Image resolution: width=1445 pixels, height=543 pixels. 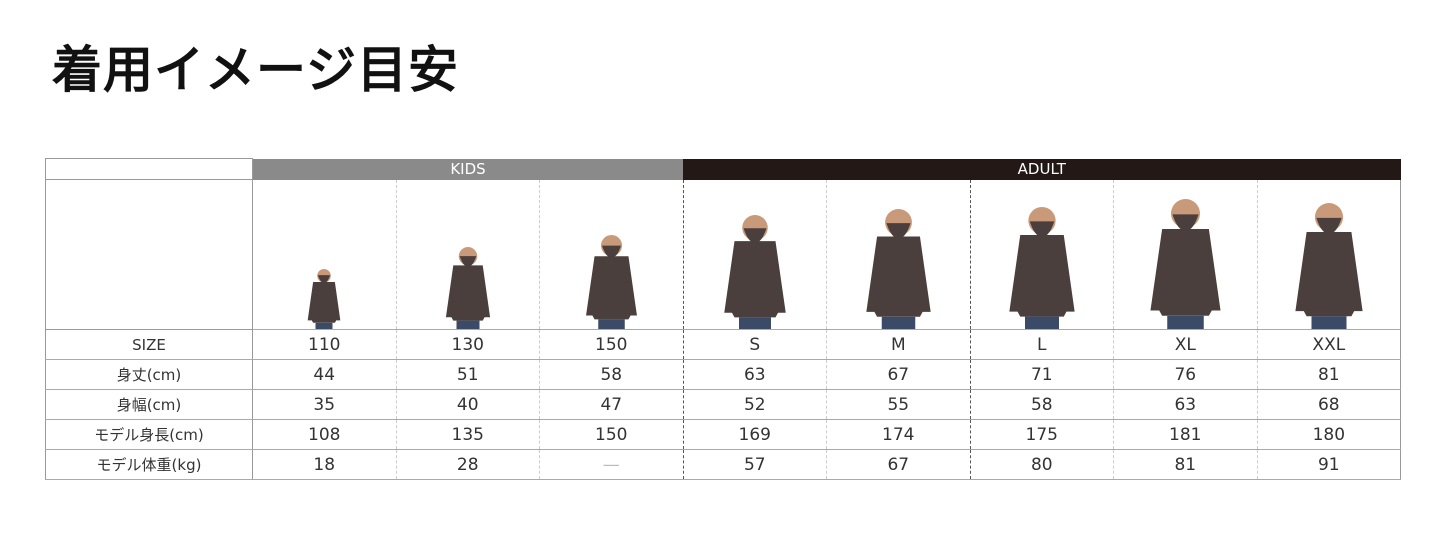 What do you see at coordinates (611, 404) in the screenshot?
I see `value-cell: 47` at bounding box center [611, 404].